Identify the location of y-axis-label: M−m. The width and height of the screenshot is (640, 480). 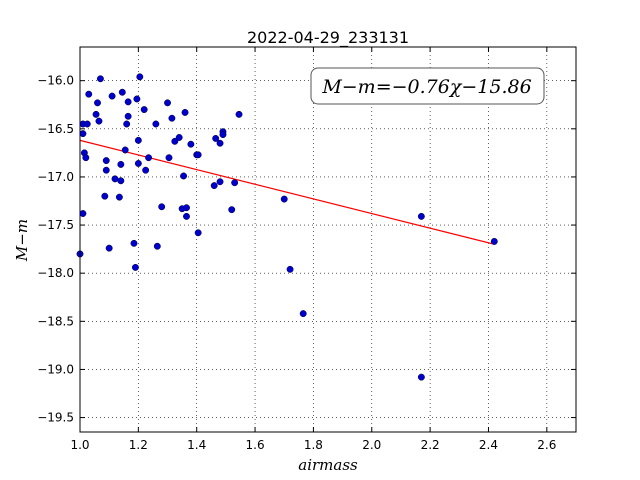
(22, 240).